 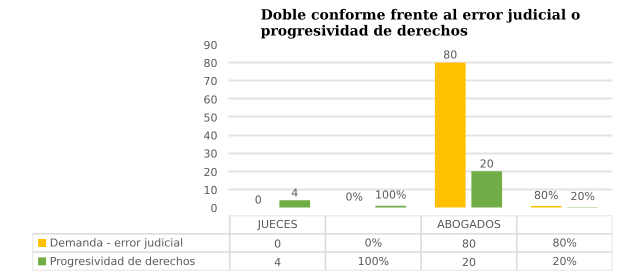 What do you see at coordinates (420, 24) in the screenshot?
I see `chart-title: Doble conforme frente al error judicial o progresividad de derechos` at bounding box center [420, 24].